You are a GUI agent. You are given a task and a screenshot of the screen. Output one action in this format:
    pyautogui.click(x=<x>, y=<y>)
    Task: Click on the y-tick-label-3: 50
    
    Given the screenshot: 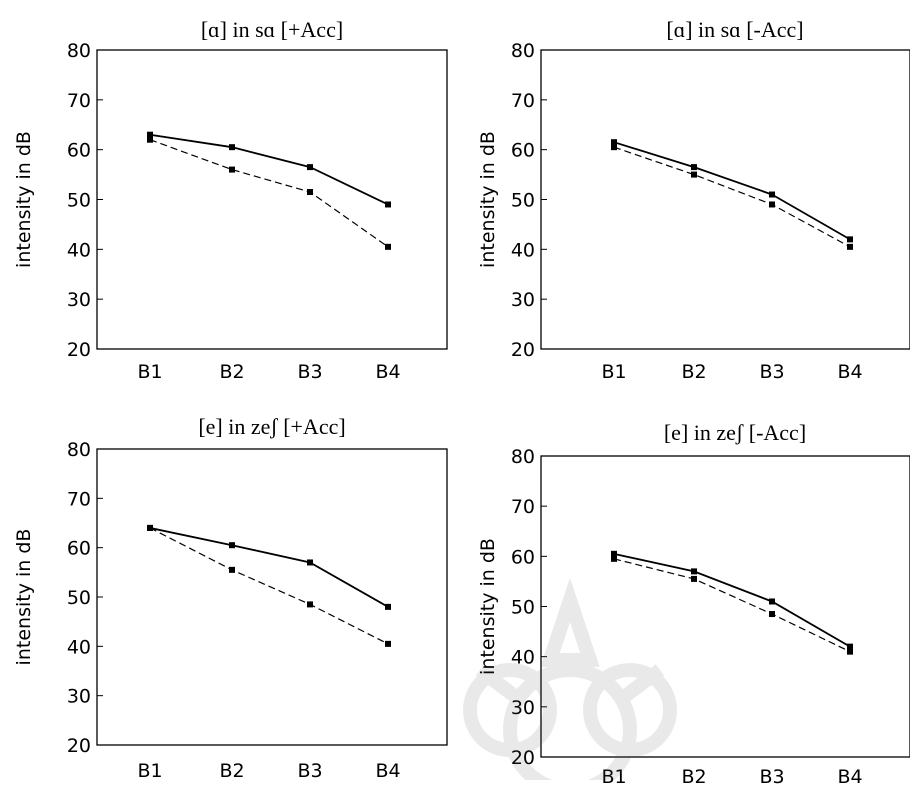 What is the action you would take?
    pyautogui.click(x=79, y=598)
    